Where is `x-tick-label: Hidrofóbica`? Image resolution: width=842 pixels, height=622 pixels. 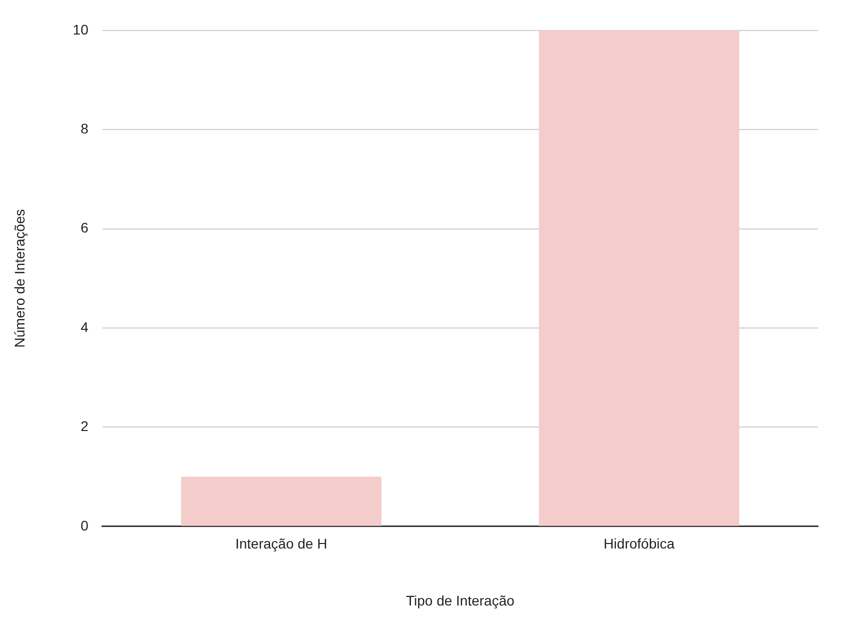
x-tick-label: Hidrofóbica is located at coordinates (639, 544).